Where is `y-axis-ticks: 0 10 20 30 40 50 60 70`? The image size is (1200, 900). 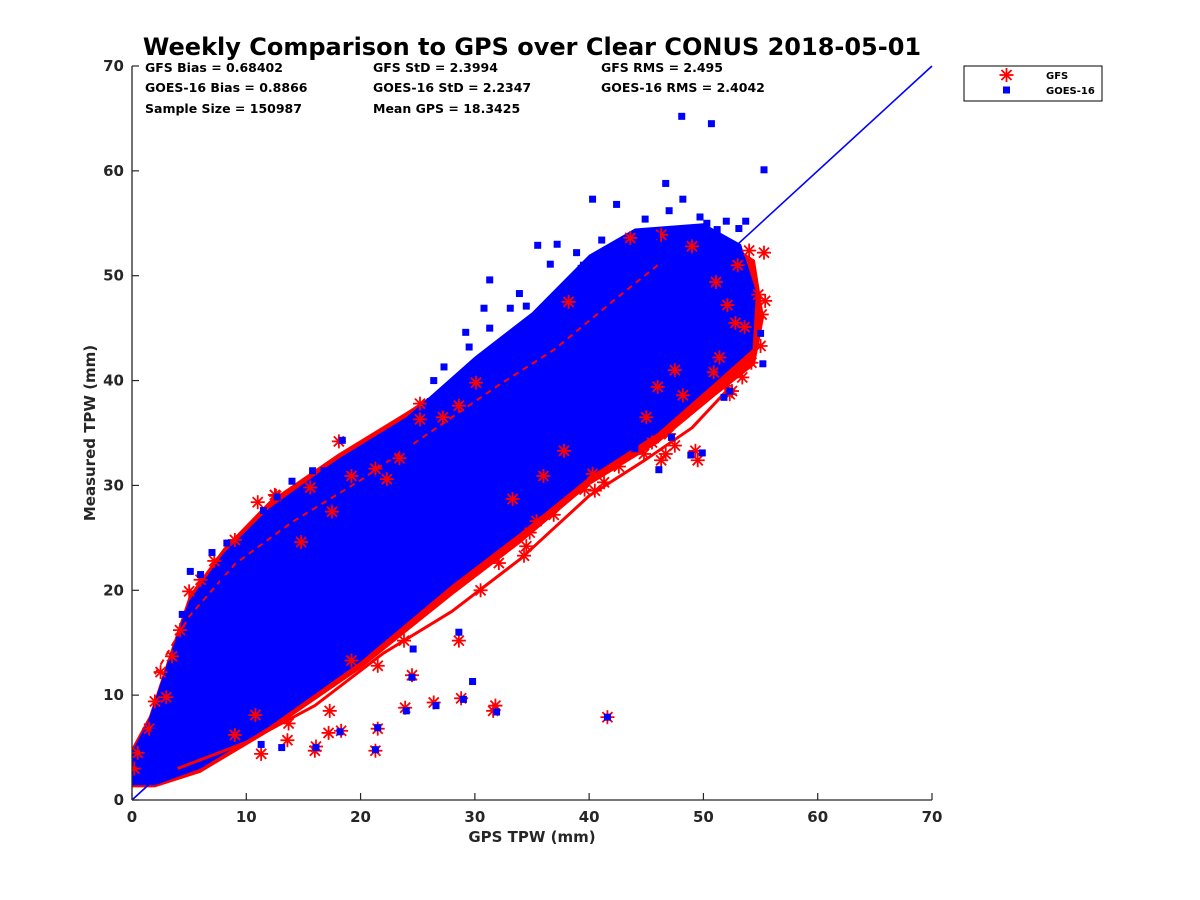
y-axis-ticks: 0 10 20 30 40 50 60 70 is located at coordinates (121, 433).